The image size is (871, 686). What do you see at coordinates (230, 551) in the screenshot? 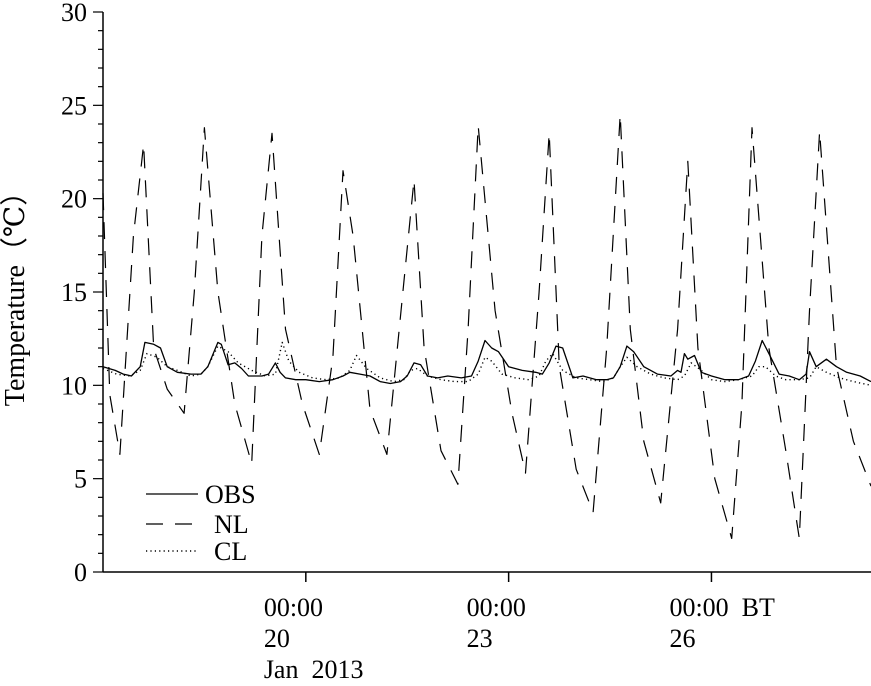
I see `legend-label-cl: CL` at bounding box center [230, 551].